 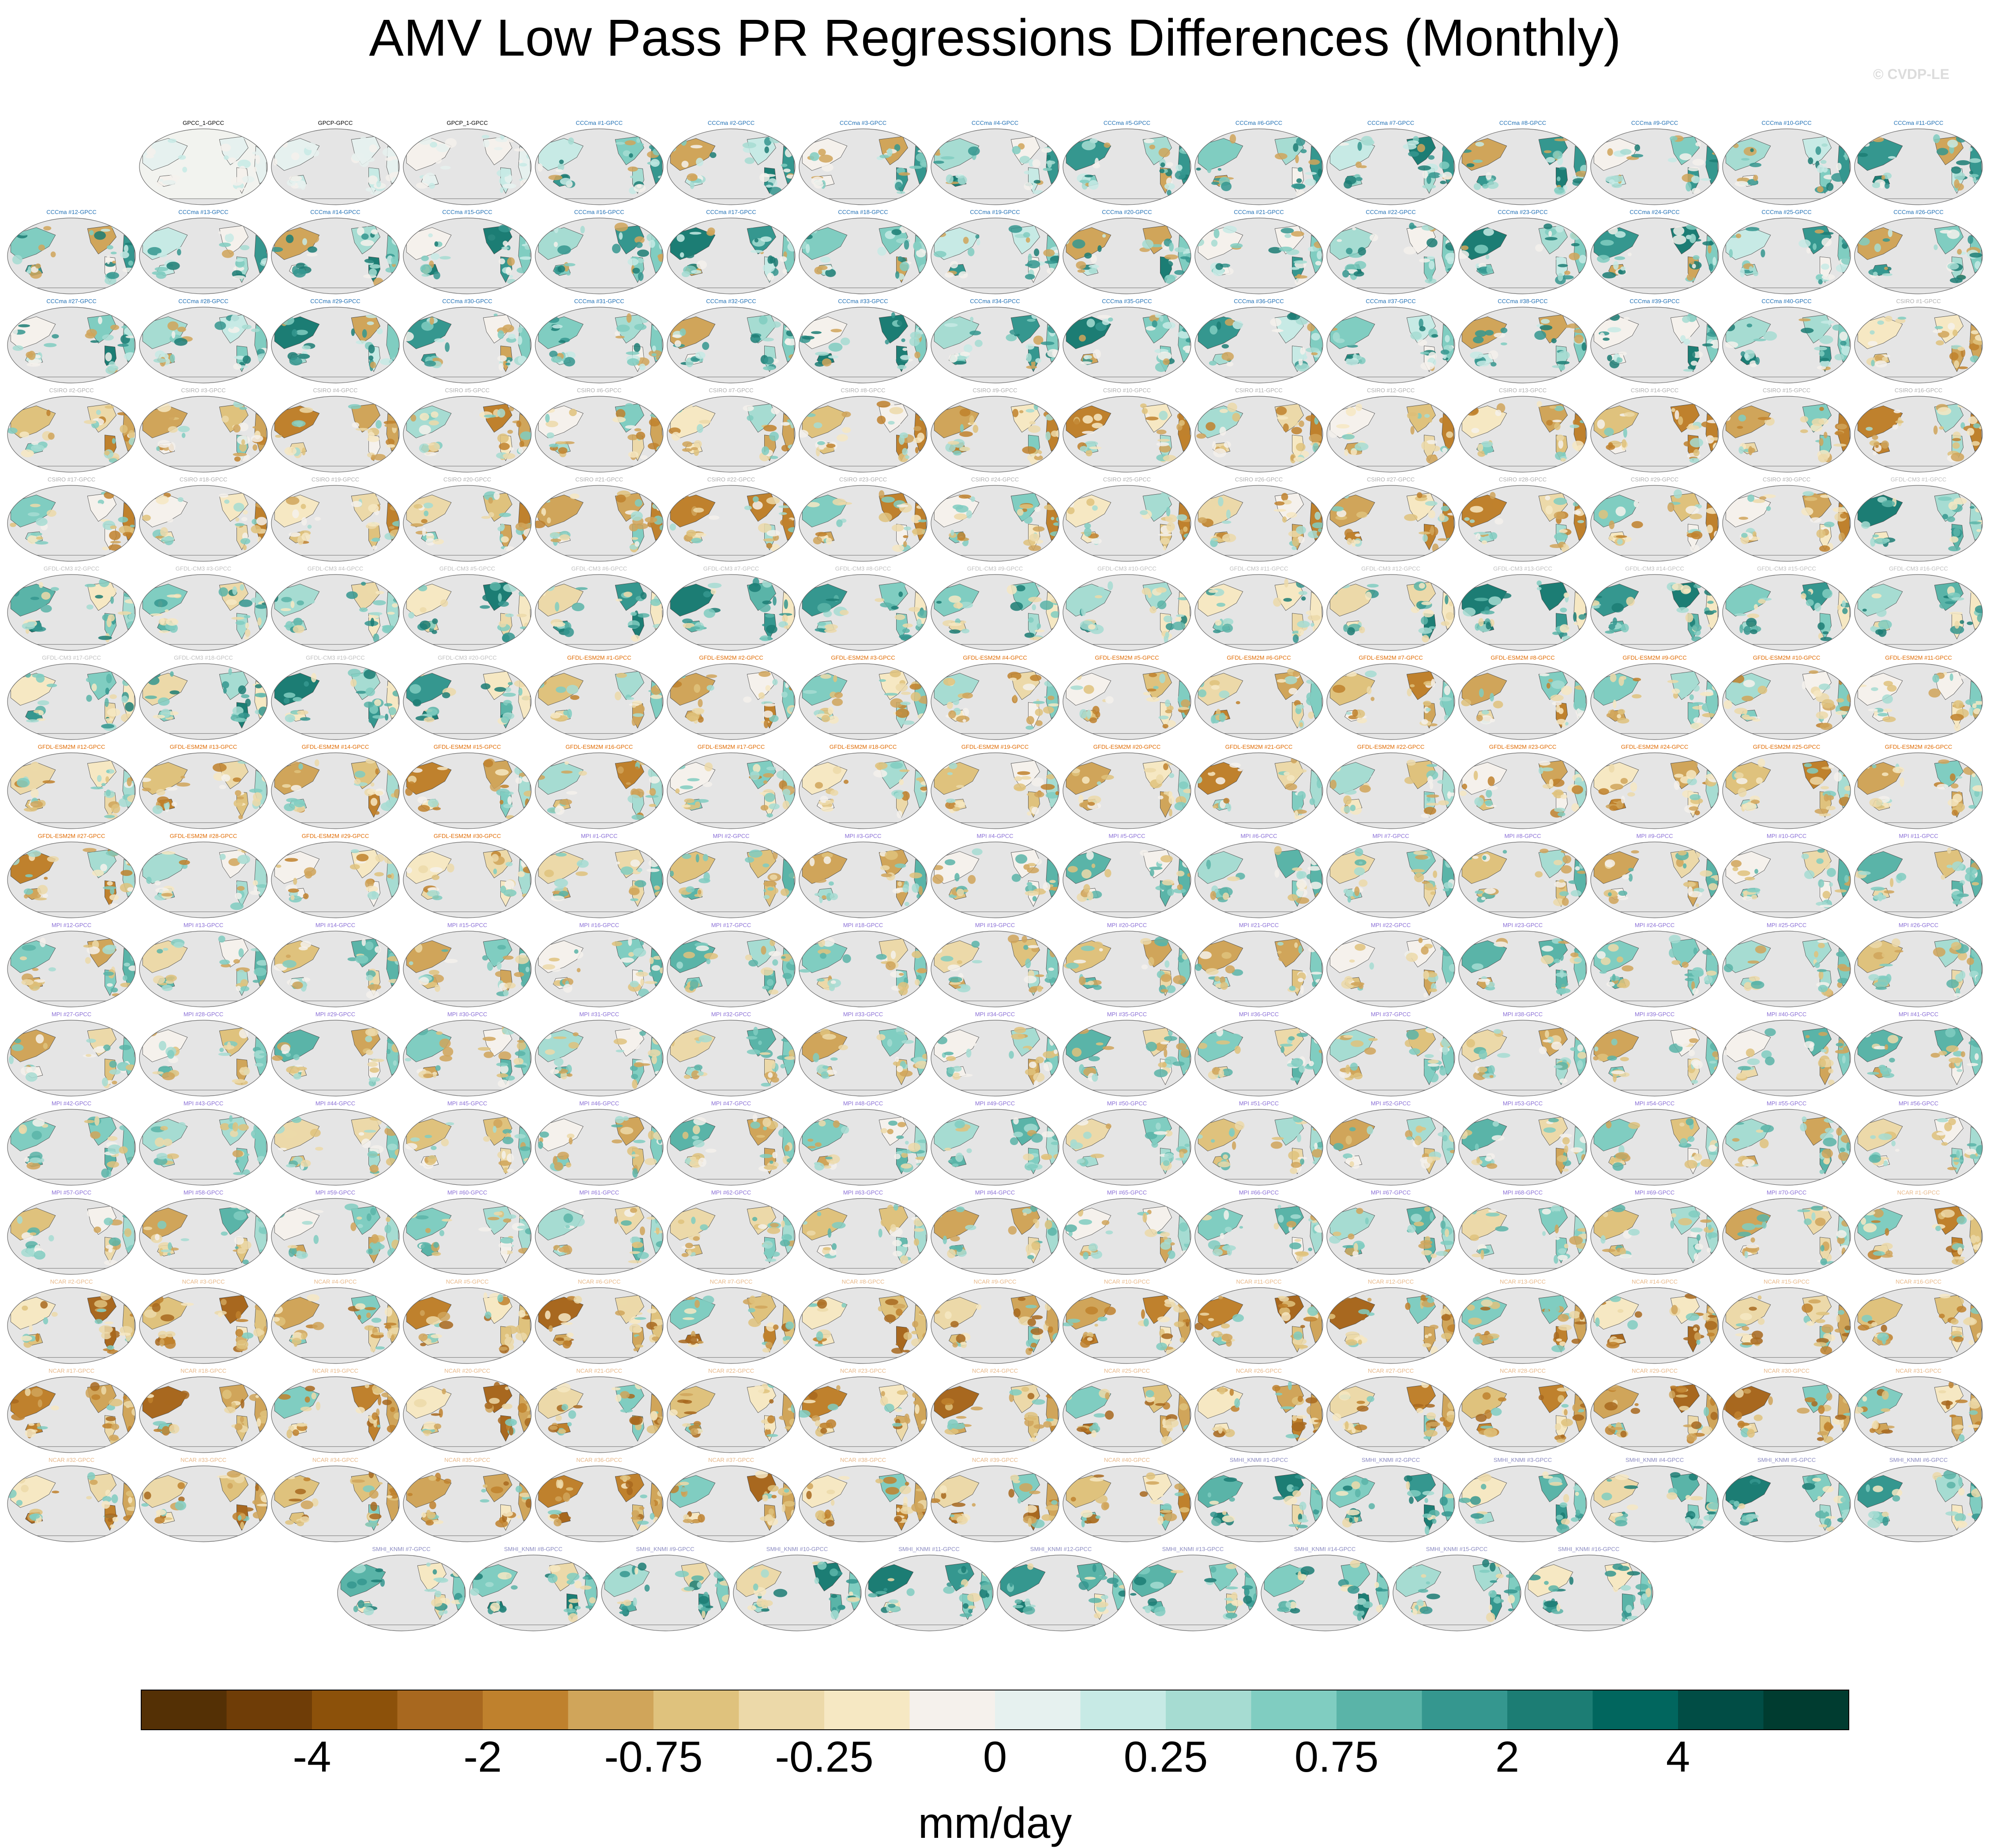 I want to click on panel-label: NCAR #38-GPCC, so click(x=863, y=1460).